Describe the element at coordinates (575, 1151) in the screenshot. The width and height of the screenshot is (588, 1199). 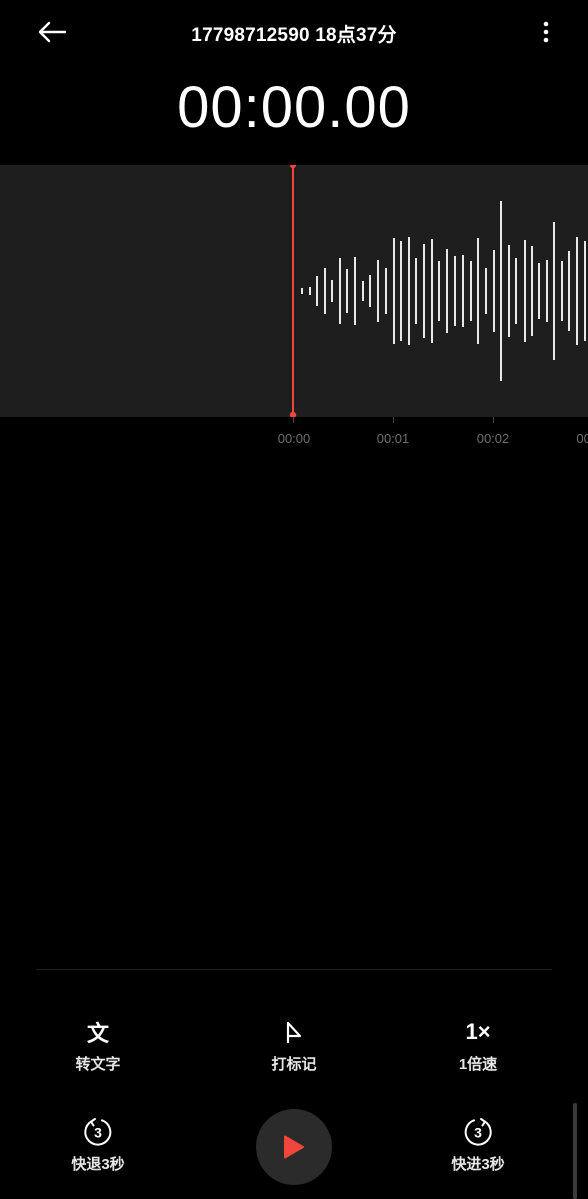
I see `scrollbar` at that location.